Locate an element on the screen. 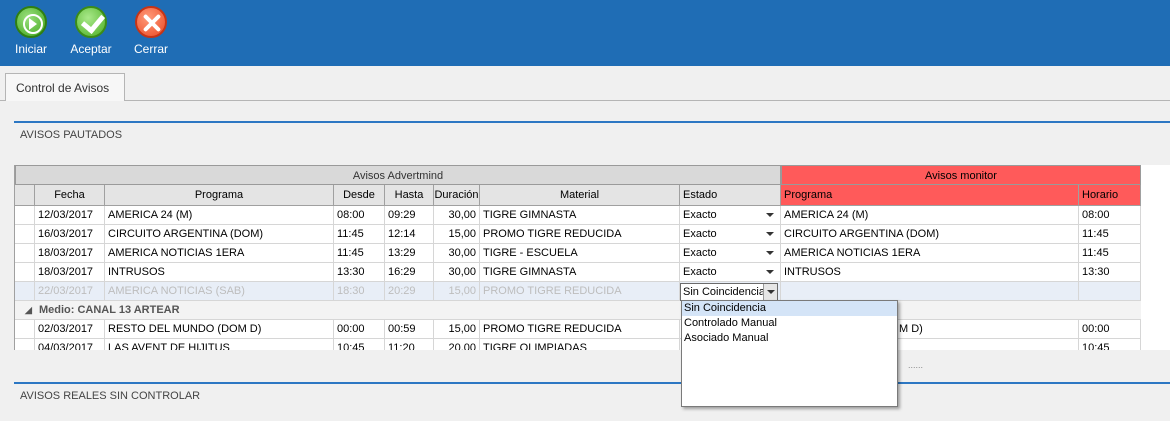 The width and height of the screenshot is (1170, 421). aceptar-button: Aceptar is located at coordinates (91, 31).